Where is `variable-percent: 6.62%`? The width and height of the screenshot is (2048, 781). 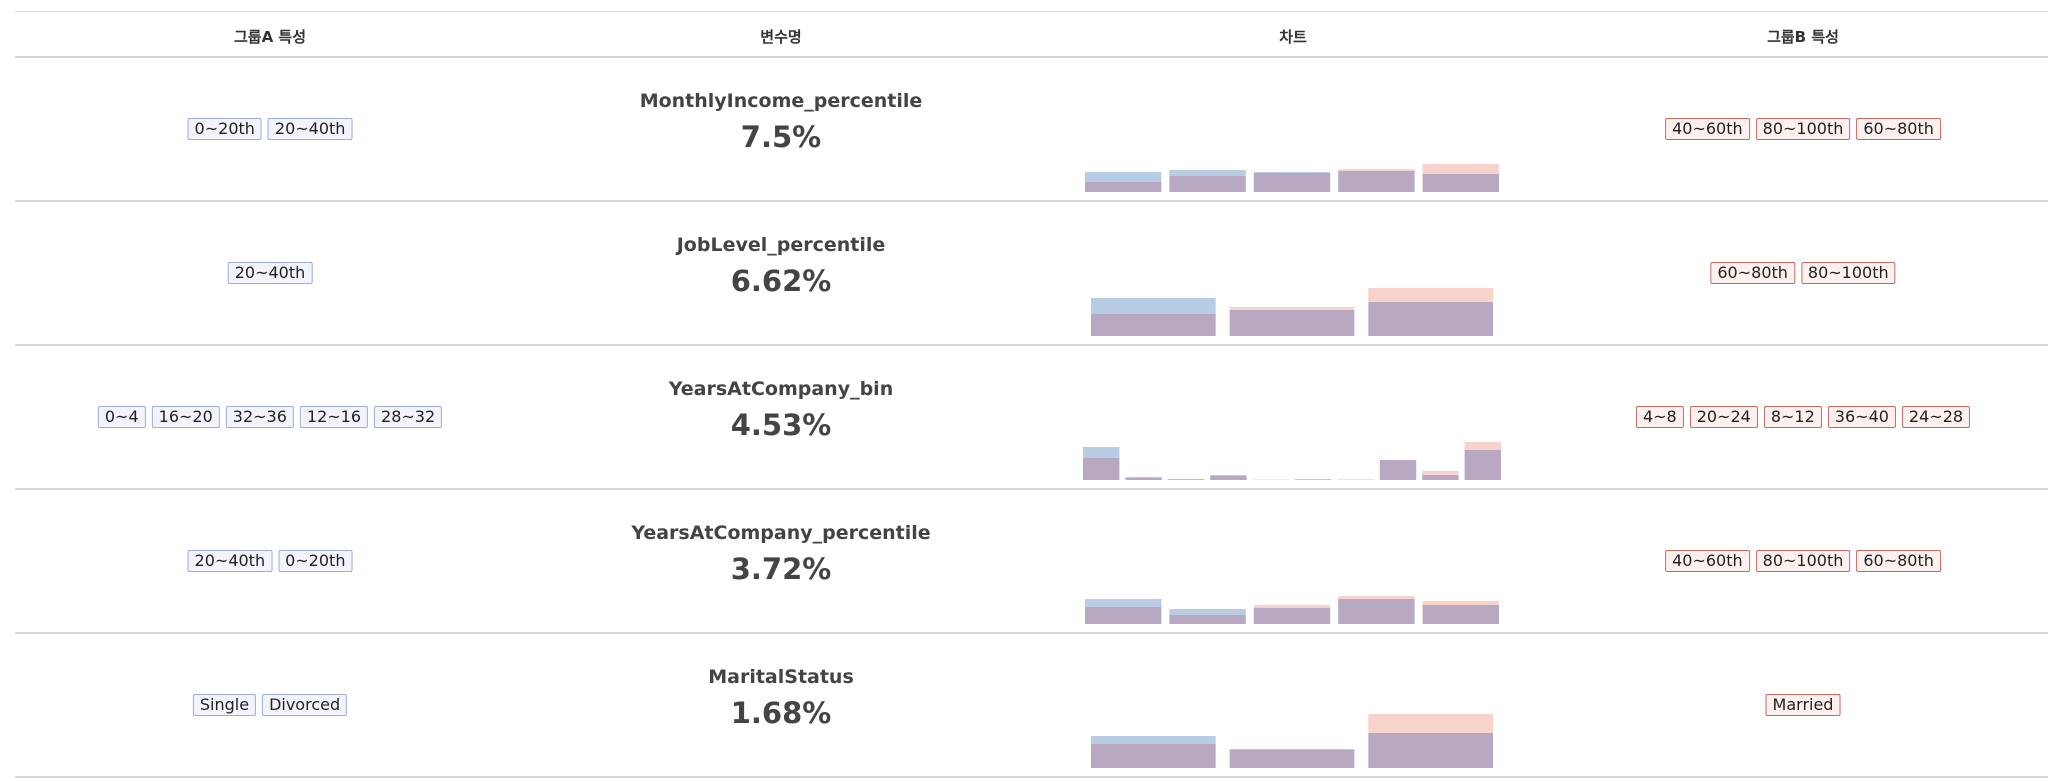
variable-percent: 6.62% is located at coordinates (781, 281).